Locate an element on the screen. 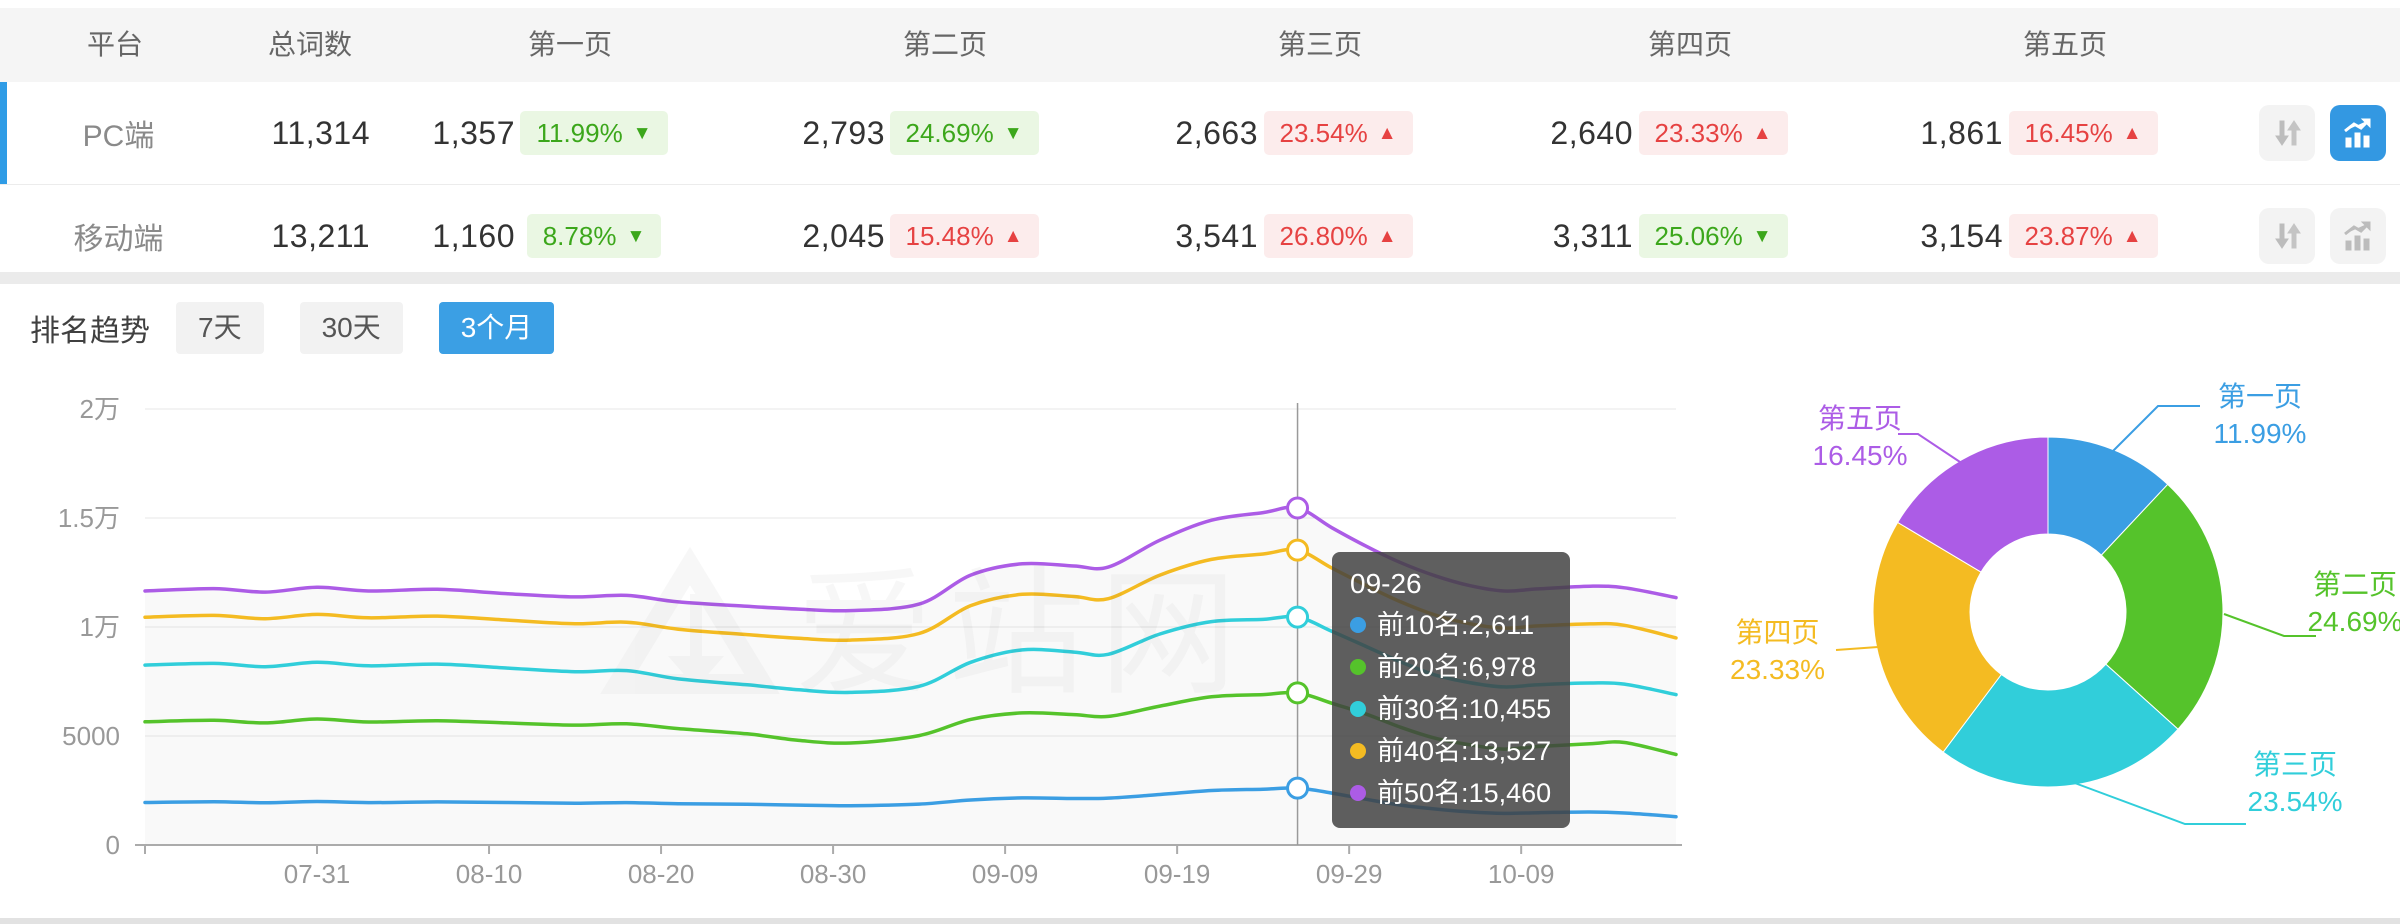 This screenshot has width=2400, height=924. section-divider is located at coordinates (1200, 278).